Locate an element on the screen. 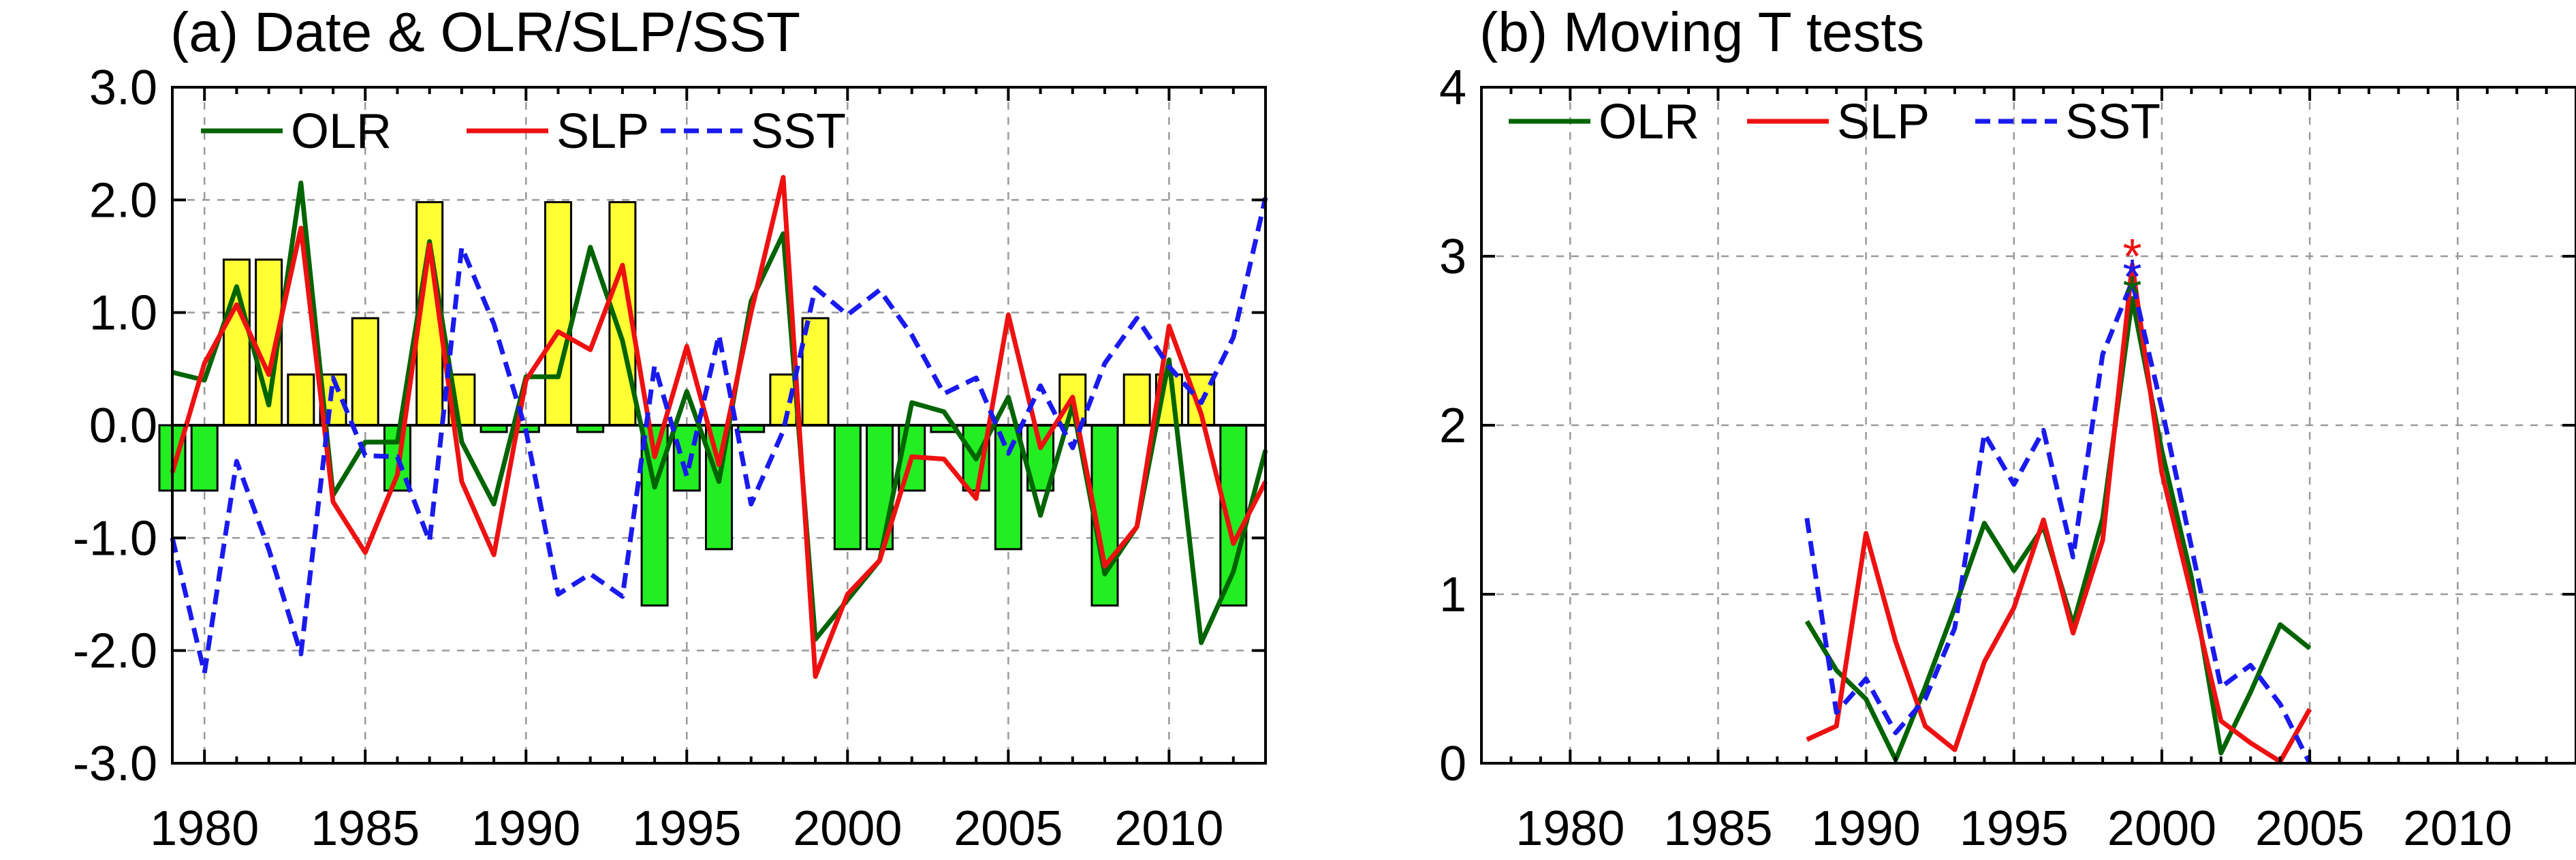 This screenshot has height=860, width=2576. y-tick-label: 2.0 is located at coordinates (123, 200).